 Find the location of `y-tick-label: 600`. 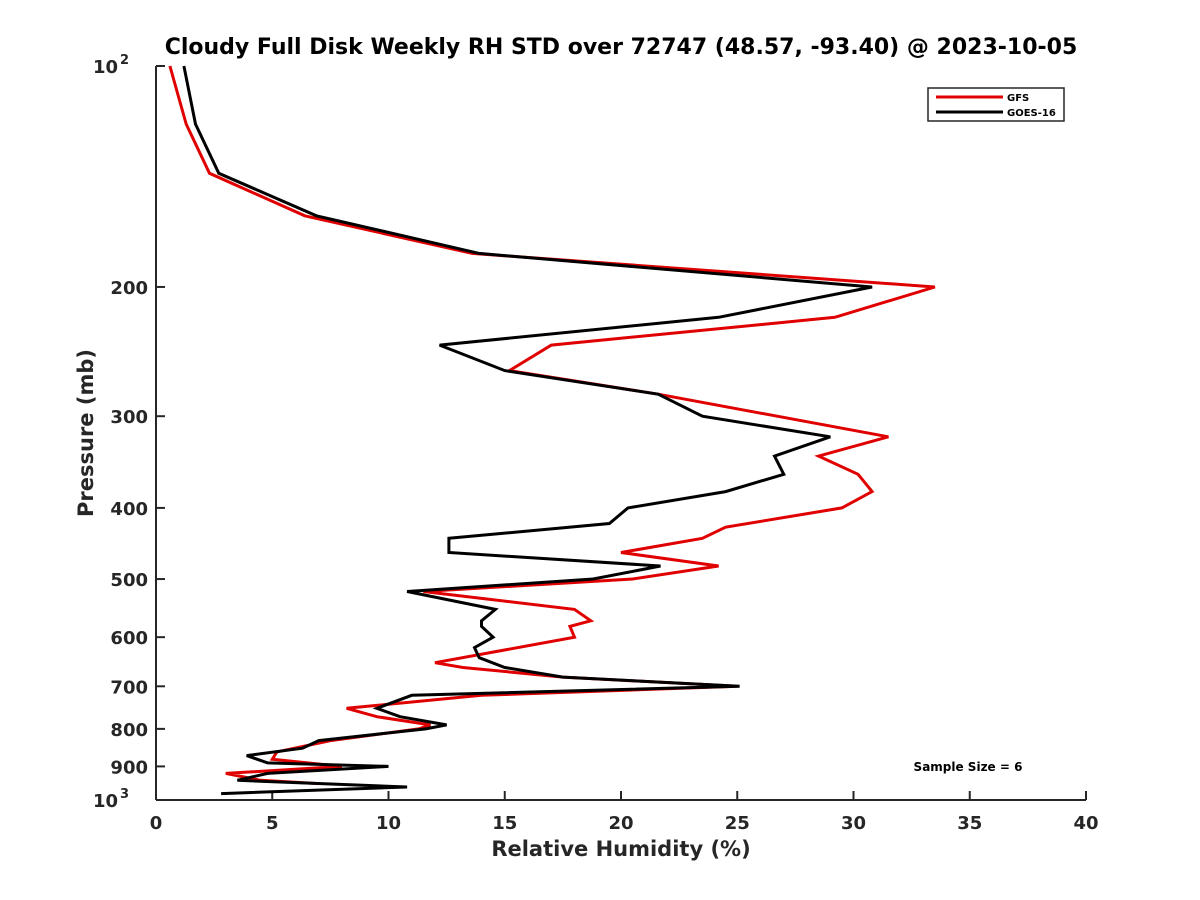

y-tick-label: 600 is located at coordinates (129, 638).